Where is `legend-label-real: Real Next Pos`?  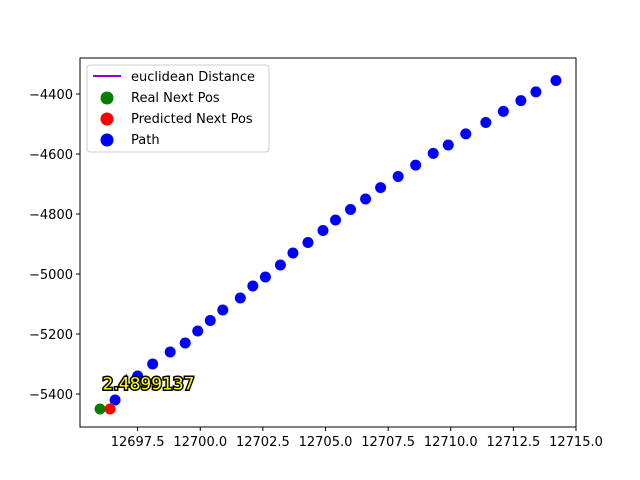
legend-label-real: Real Next Pos is located at coordinates (175, 98).